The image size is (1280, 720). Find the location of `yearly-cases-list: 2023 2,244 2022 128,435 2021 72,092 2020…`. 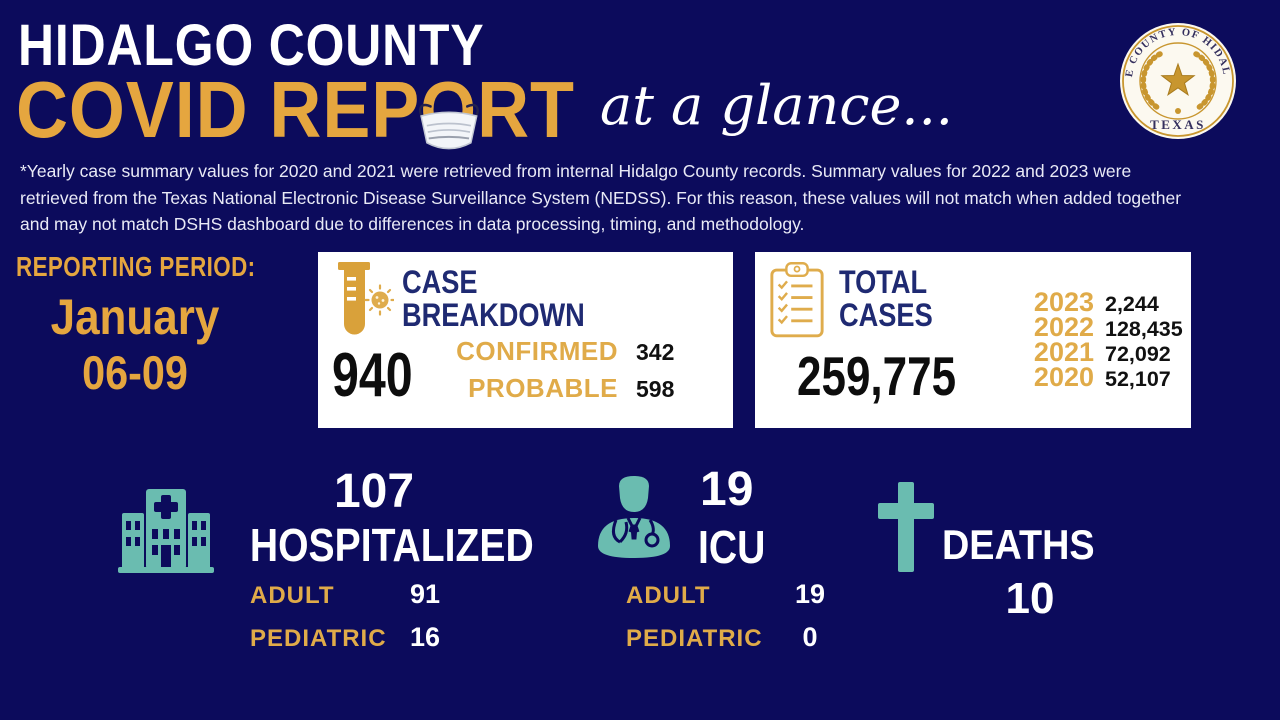

yearly-cases-list: 2023 2,244 2022 128,435 2021 72,092 2020… is located at coordinates (1101, 339).